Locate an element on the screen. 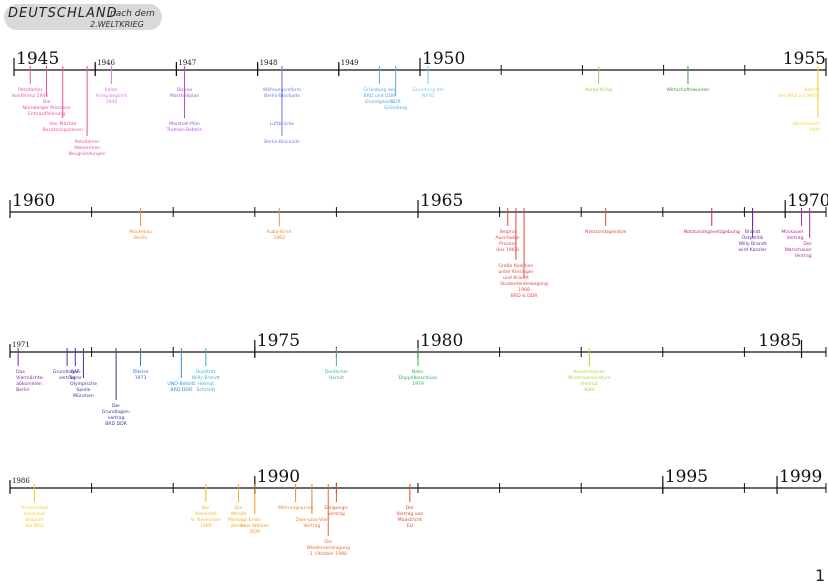 Image resolution: width=828 pixels, height=586 pixels. event-label: Korea-Krieg is located at coordinates (598, 90).